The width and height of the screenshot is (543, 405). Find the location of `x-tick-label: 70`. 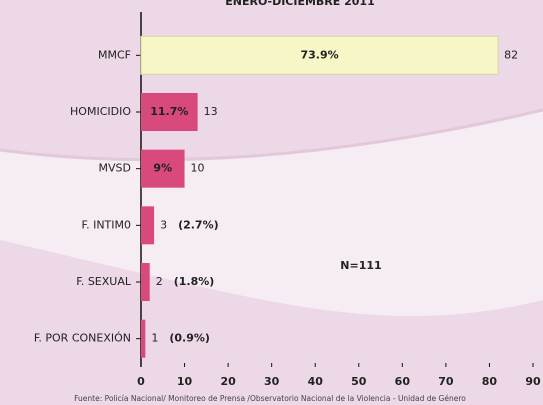

x-tick-label: 70 is located at coordinates (446, 381).